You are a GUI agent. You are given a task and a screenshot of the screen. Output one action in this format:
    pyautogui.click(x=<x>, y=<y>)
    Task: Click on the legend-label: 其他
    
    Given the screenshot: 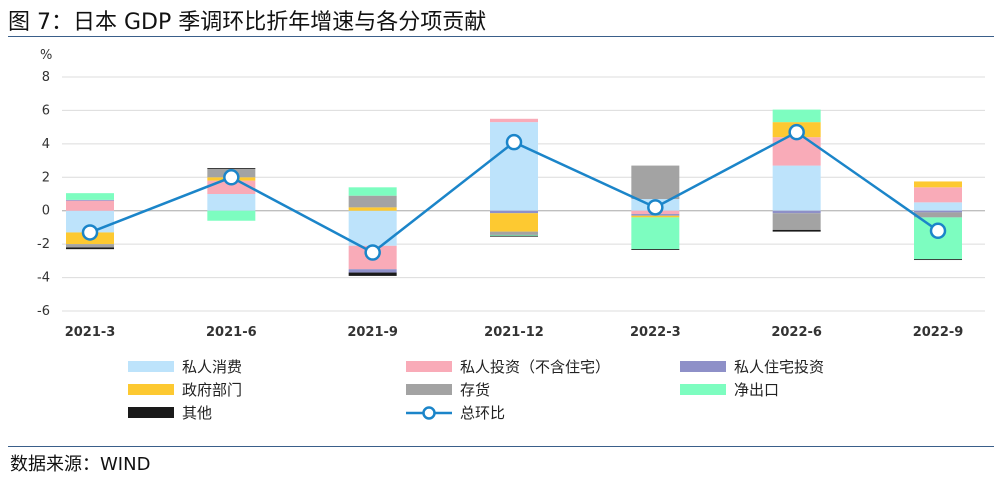 What is the action you would take?
    pyautogui.click(x=197, y=413)
    